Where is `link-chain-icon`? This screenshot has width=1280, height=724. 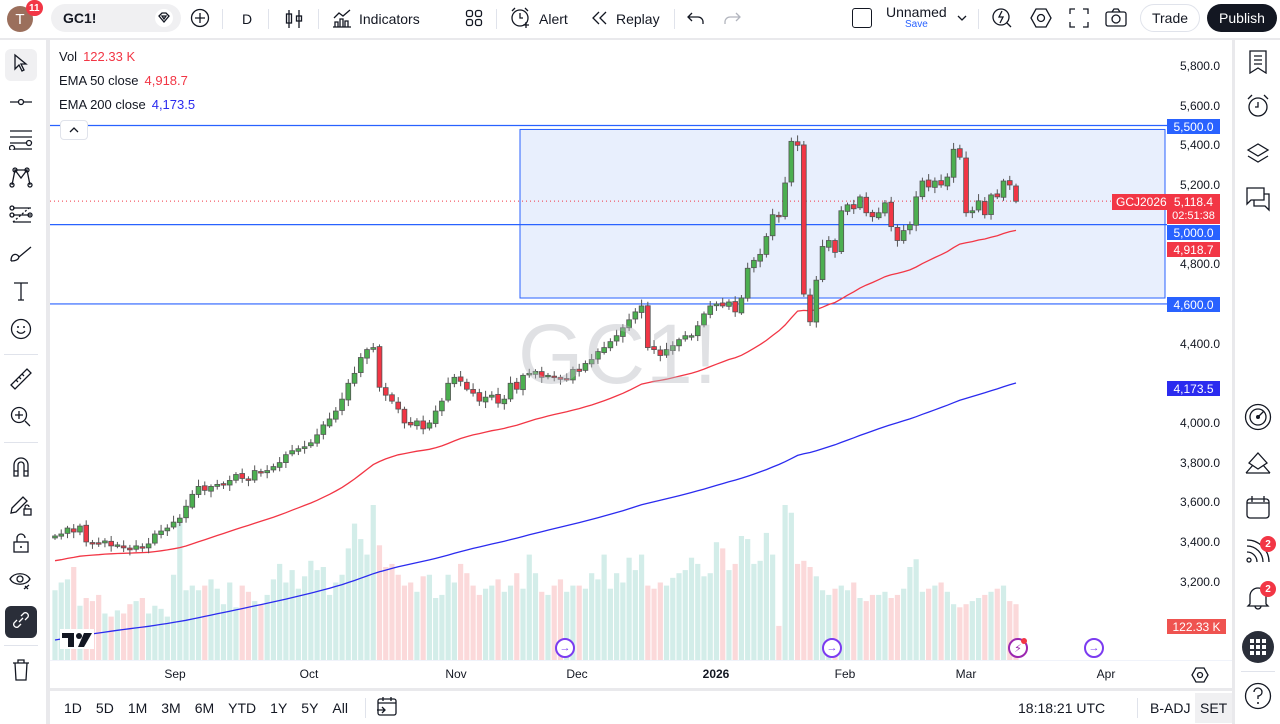
link-chain-icon is located at coordinates (21, 622).